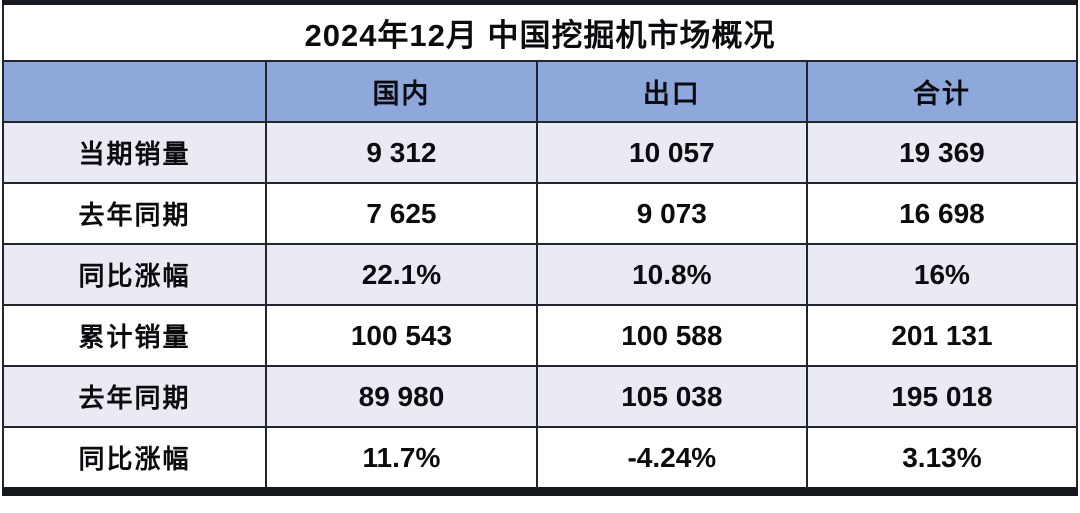  What do you see at coordinates (671, 335) in the screenshot?
I see `cell-export: 100 588` at bounding box center [671, 335].